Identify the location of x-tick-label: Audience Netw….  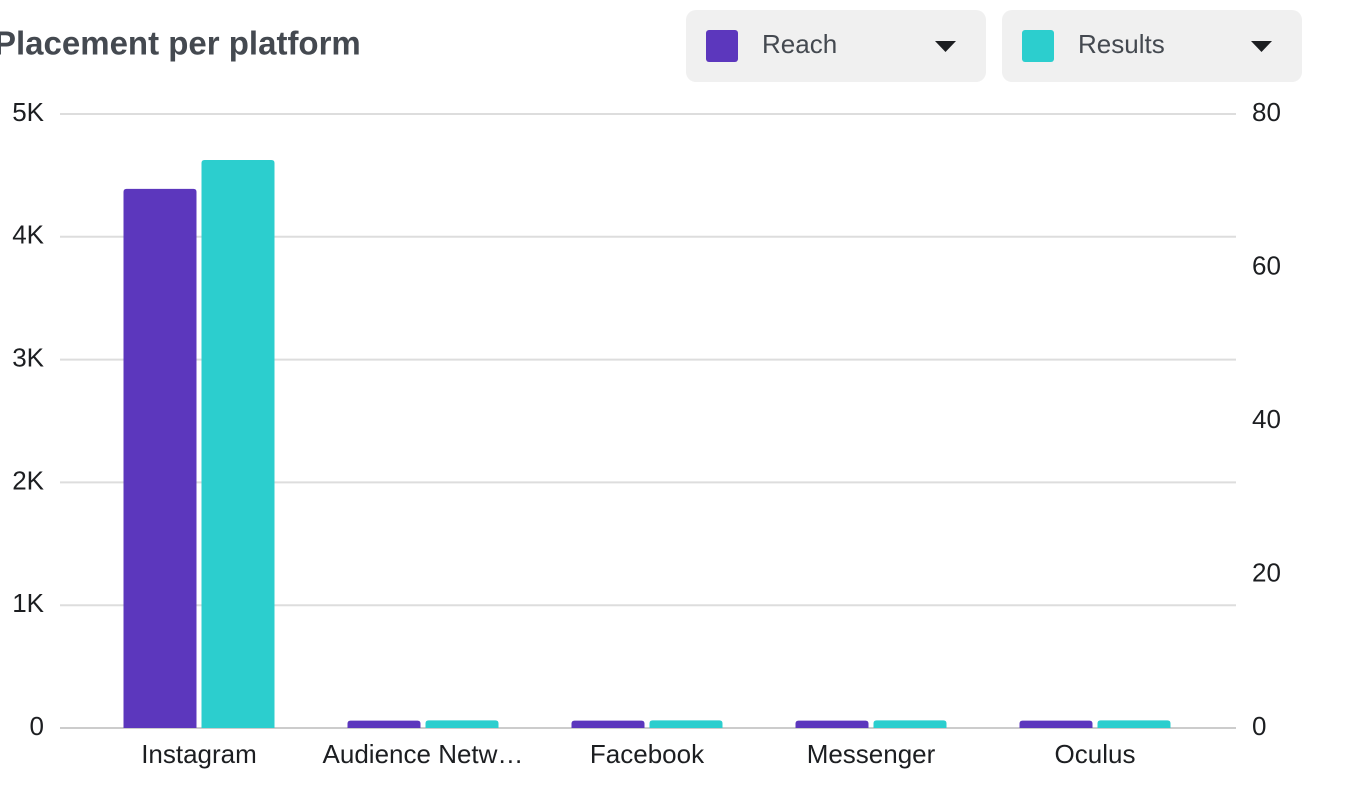
(423, 754).